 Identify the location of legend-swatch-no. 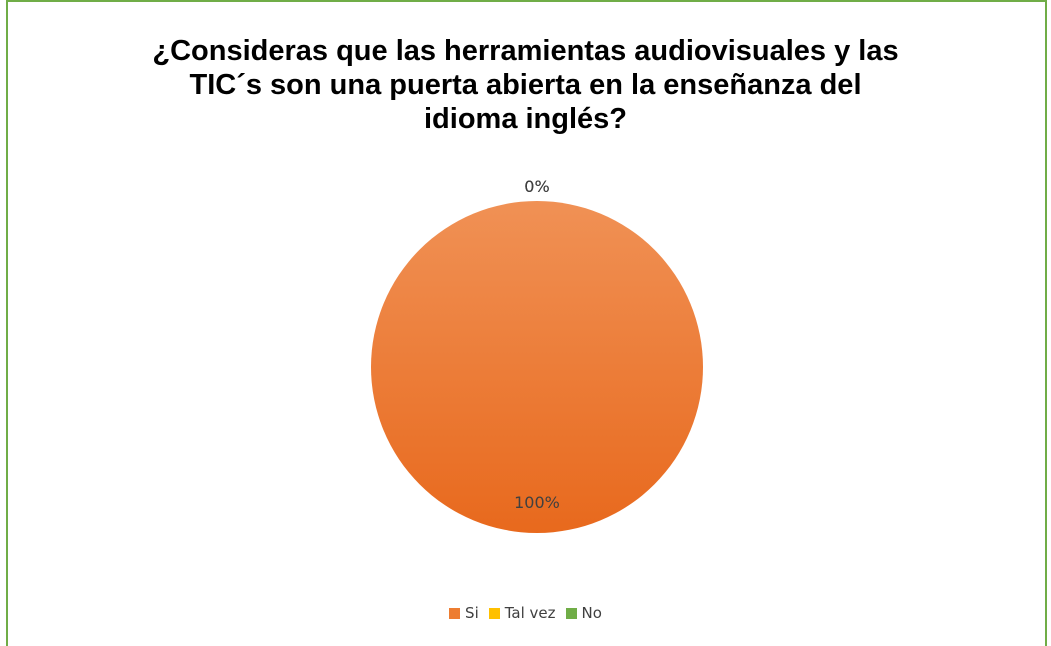
(571, 613).